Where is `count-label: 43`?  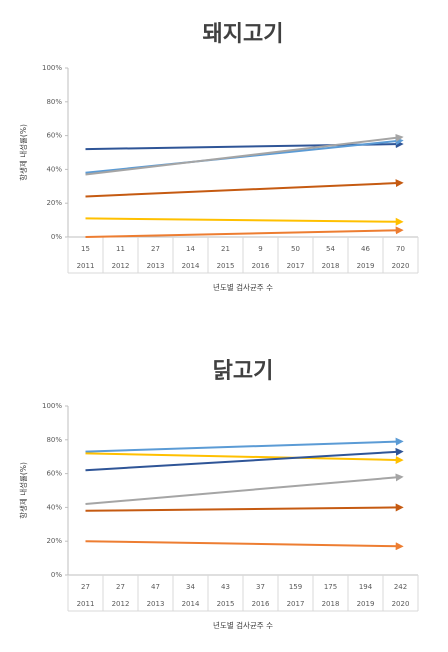 count-label: 43 is located at coordinates (225, 587).